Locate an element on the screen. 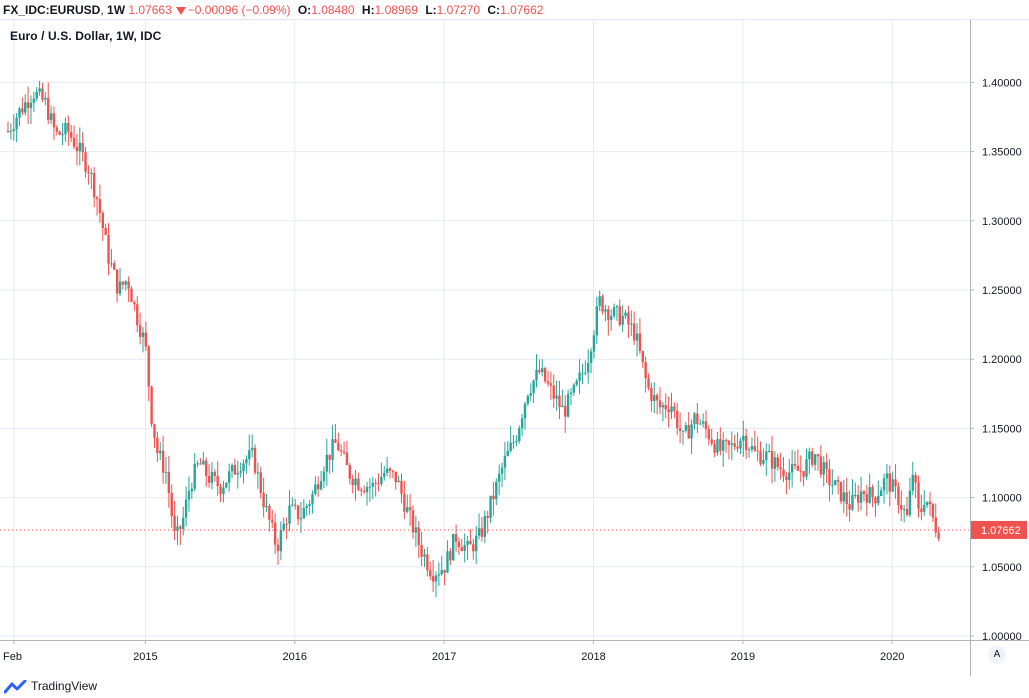 Image resolution: width=1029 pixels, height=698 pixels. auto-scale-button: A is located at coordinates (997, 655).